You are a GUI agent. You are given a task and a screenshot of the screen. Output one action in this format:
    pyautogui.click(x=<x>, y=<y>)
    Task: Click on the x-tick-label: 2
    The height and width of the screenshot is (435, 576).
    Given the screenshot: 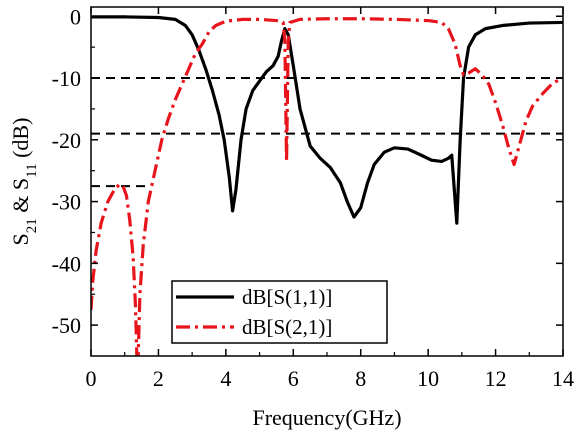 What is the action you would take?
    pyautogui.click(x=158, y=378)
    